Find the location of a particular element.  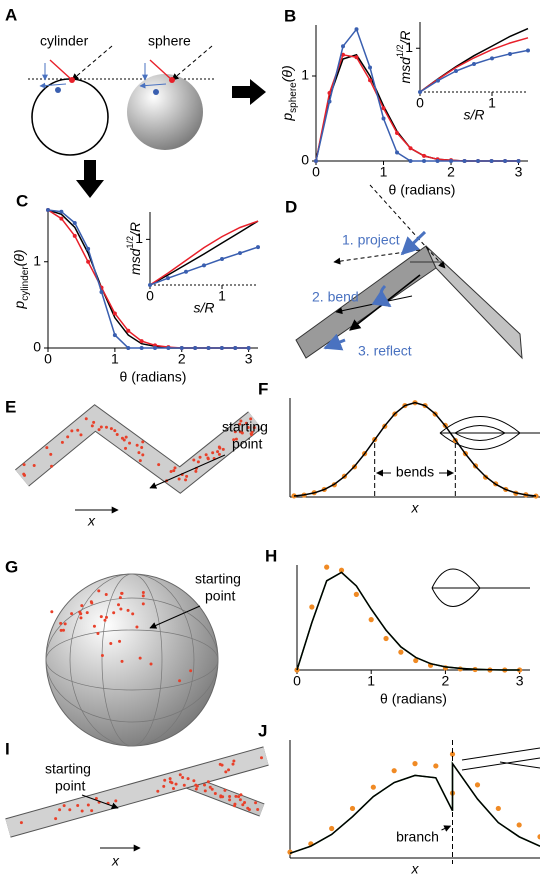

y-axis-label-part: msd is located at coordinates (135, 261).